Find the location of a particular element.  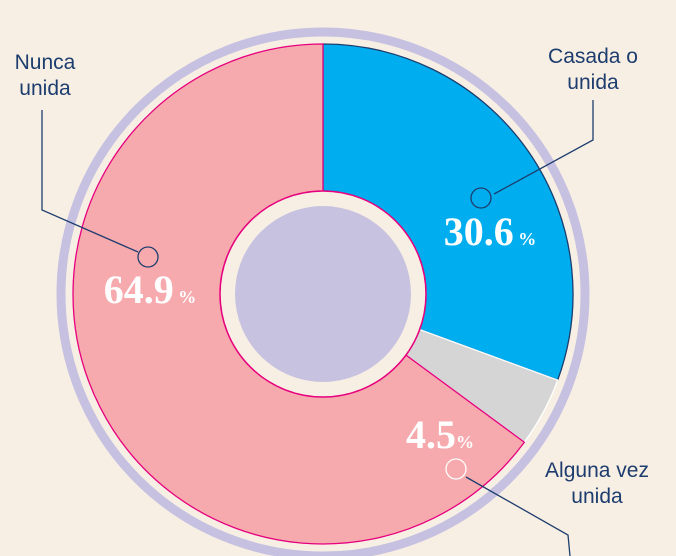

category-label: Alguna vez unida is located at coordinates (597, 483).